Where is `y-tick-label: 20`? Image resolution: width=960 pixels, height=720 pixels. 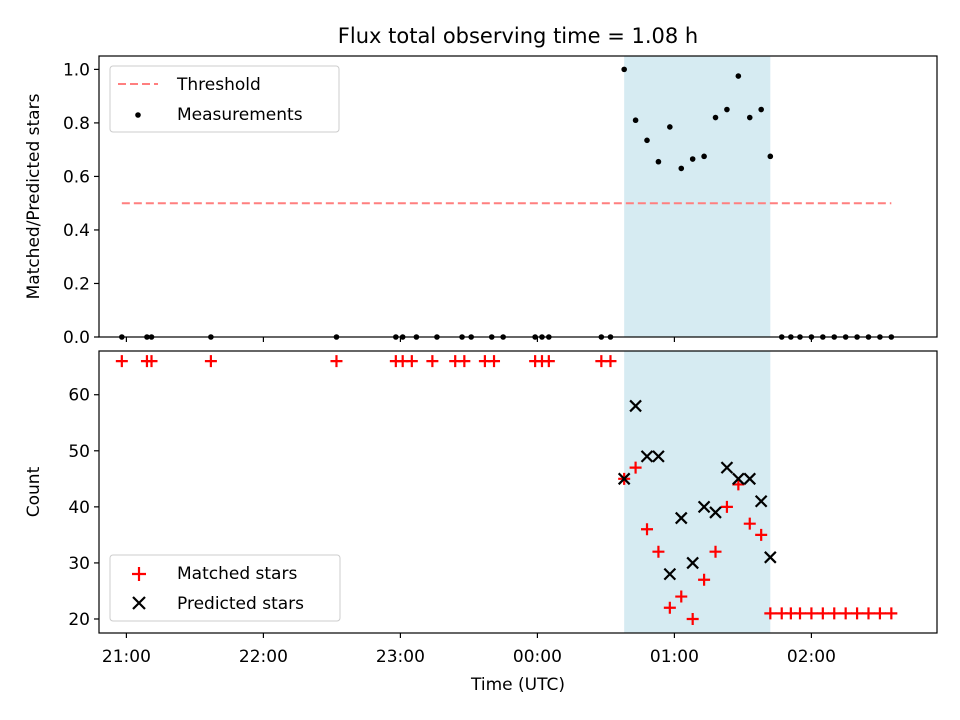
y-tick-label: 20 is located at coordinates (79, 620).